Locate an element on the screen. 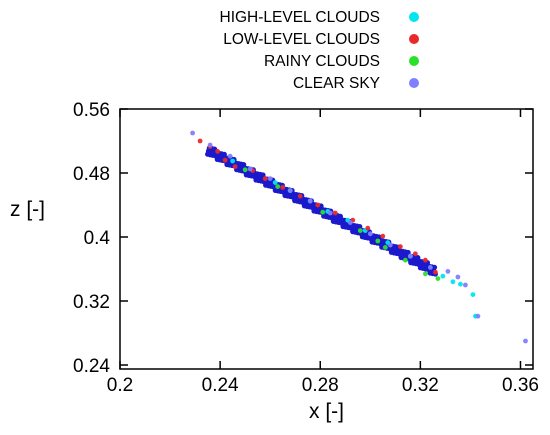  x-tick-label: 0.2 is located at coordinates (120, 385).